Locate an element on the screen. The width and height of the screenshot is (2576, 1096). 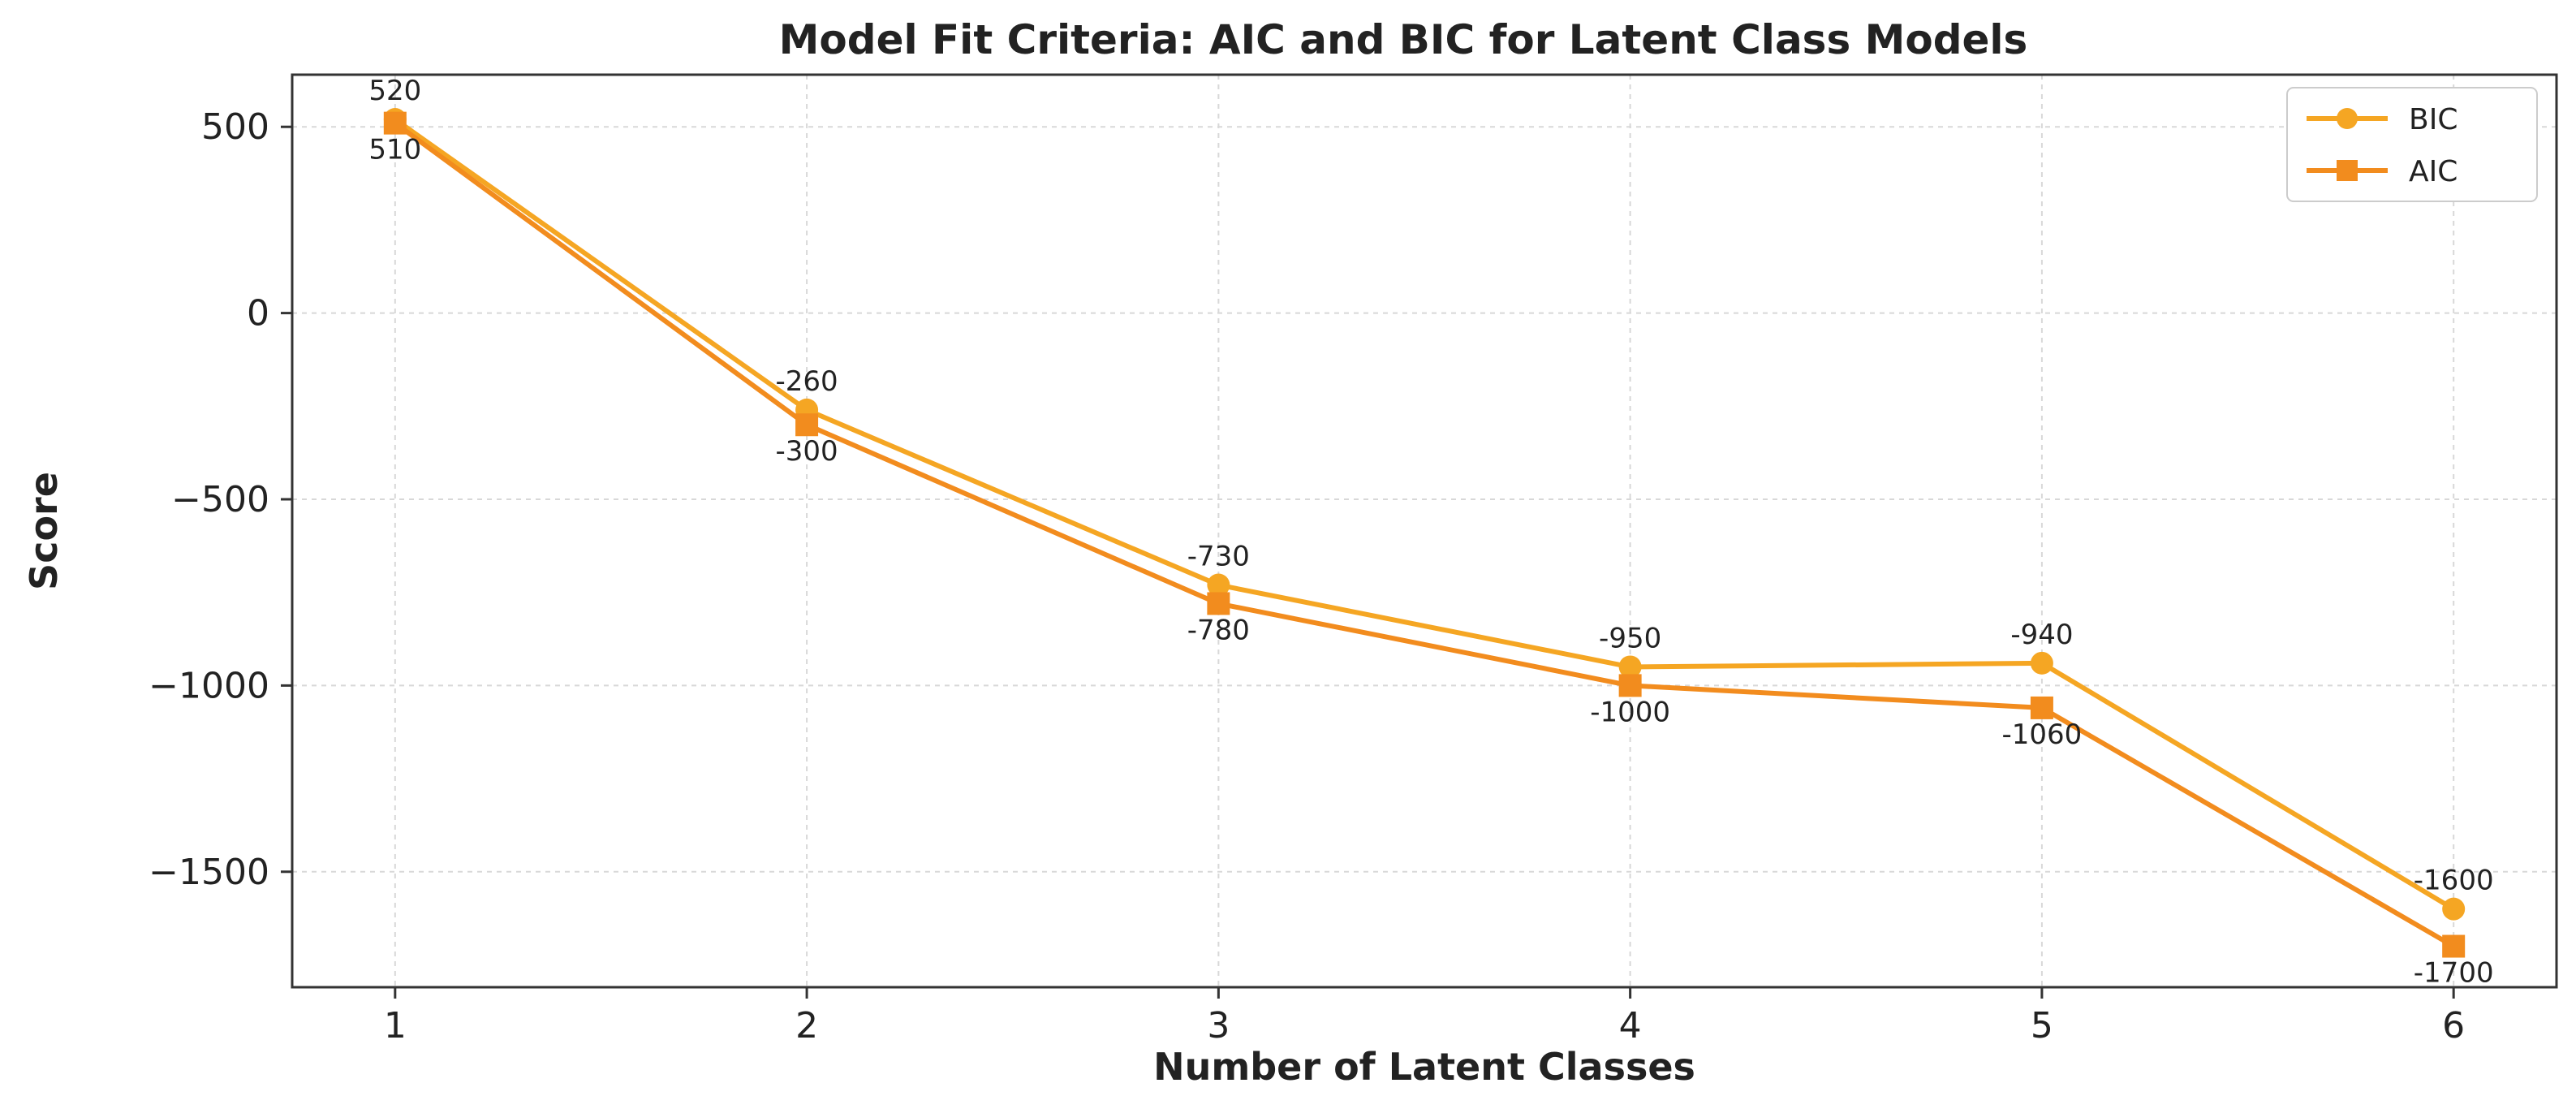
aic-data-label: -1060 is located at coordinates (2043, 734).